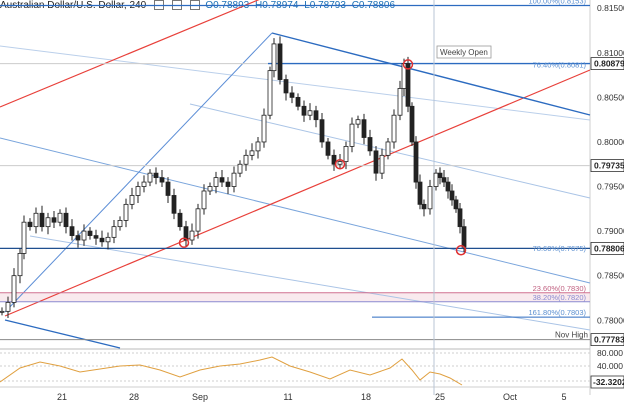 This screenshot has height=405, width=624. I want to click on x-tick-label: 5, so click(563, 397).